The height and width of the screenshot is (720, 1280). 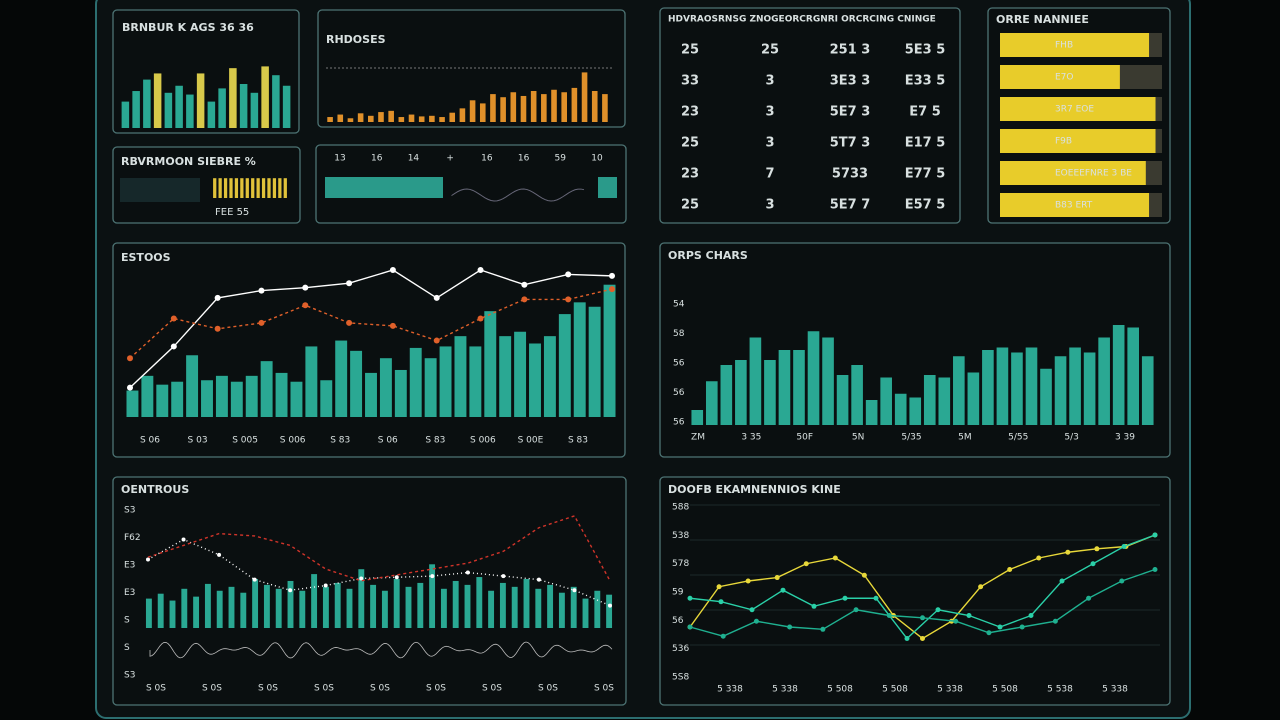 What do you see at coordinates (850, 174) in the screenshot?
I see `table-cell: 5733` at bounding box center [850, 174].